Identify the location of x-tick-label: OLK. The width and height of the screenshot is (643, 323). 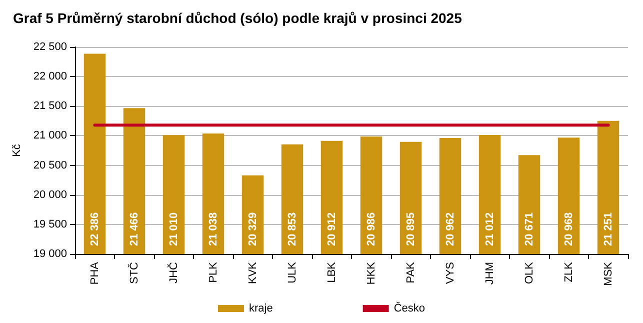
(529, 272).